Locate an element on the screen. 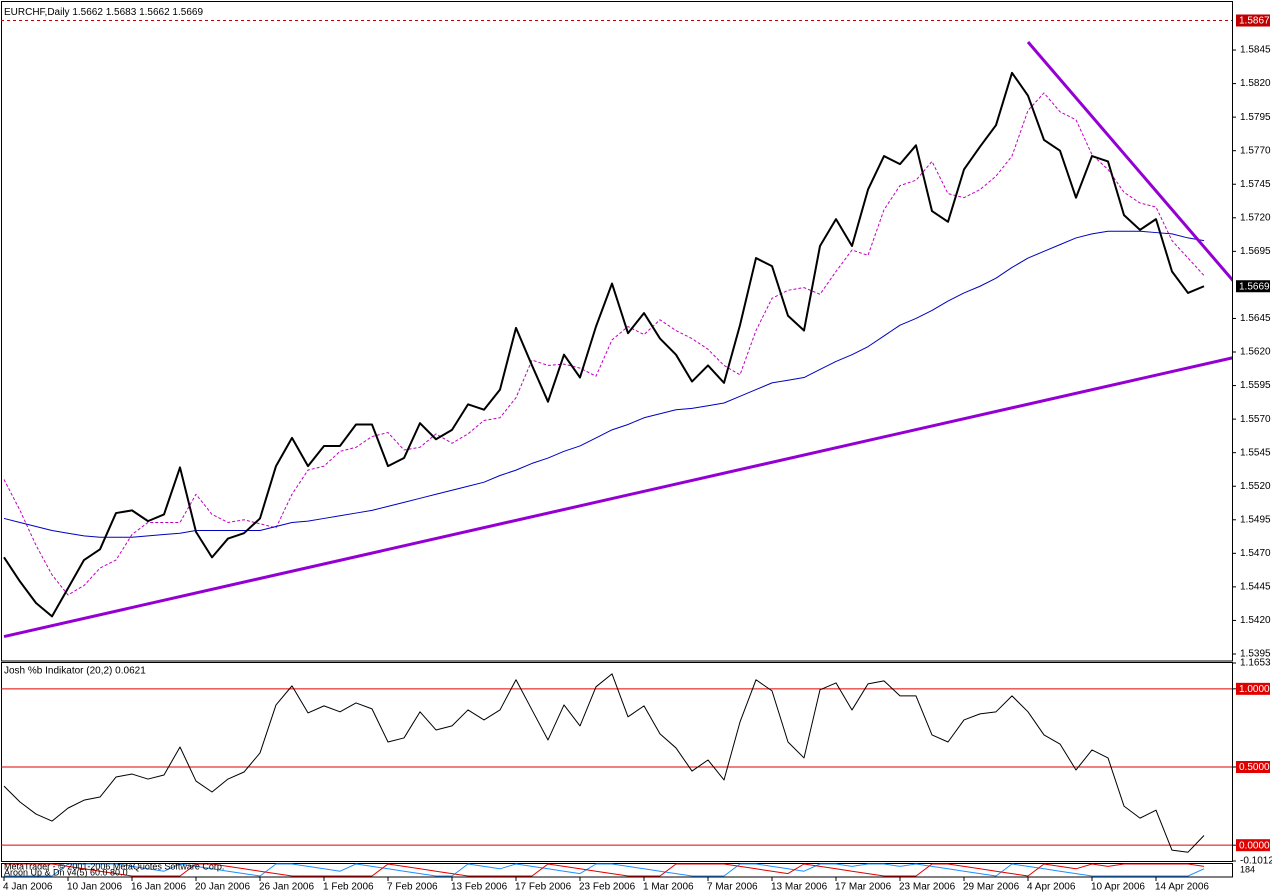  y-tick-label: 1.5845 is located at coordinates (1255, 50).